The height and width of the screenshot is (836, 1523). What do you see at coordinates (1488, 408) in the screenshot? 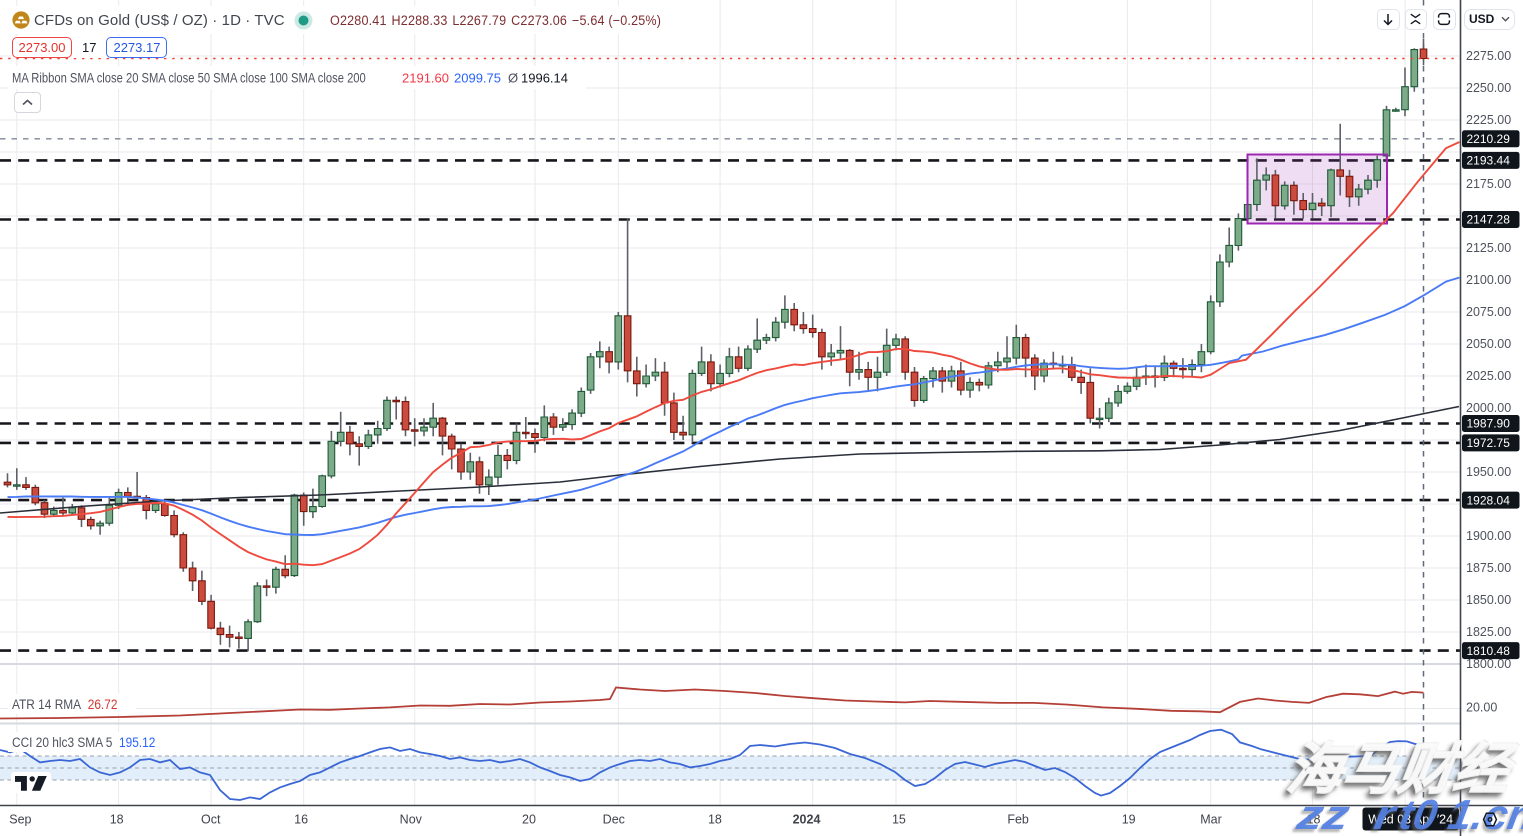
I see `svg-text: 2000.00` at bounding box center [1488, 408].